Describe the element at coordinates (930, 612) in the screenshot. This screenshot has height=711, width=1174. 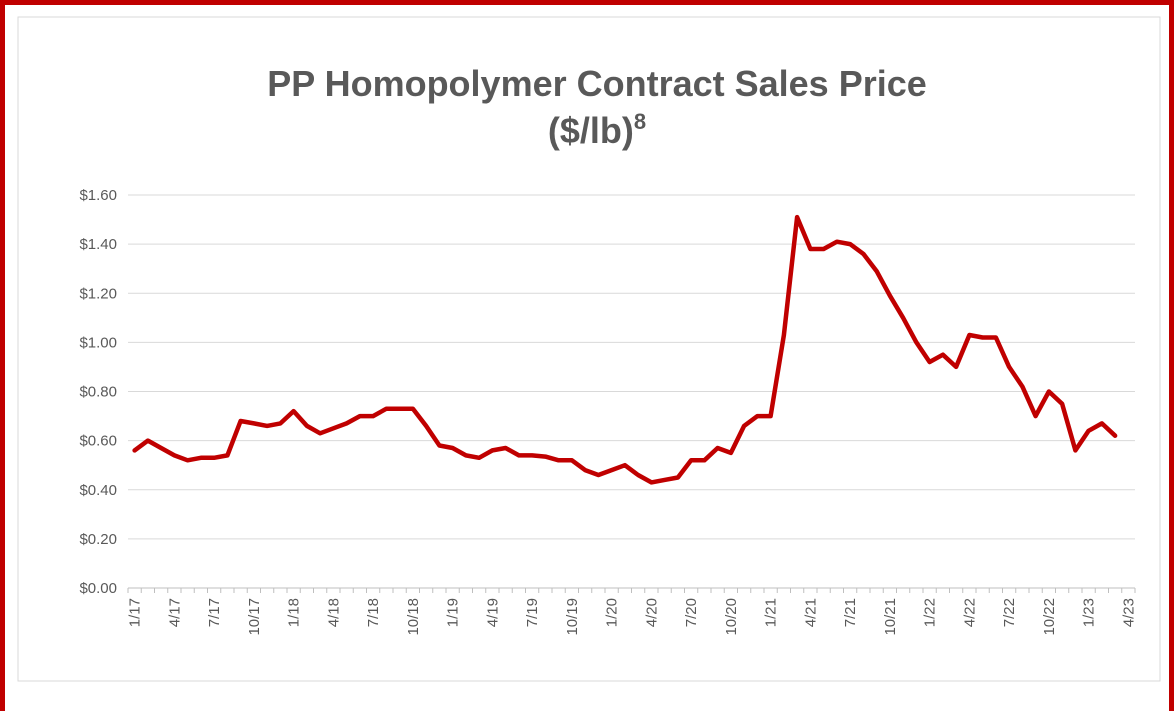
I see `x-tick-label: 1/22` at that location.